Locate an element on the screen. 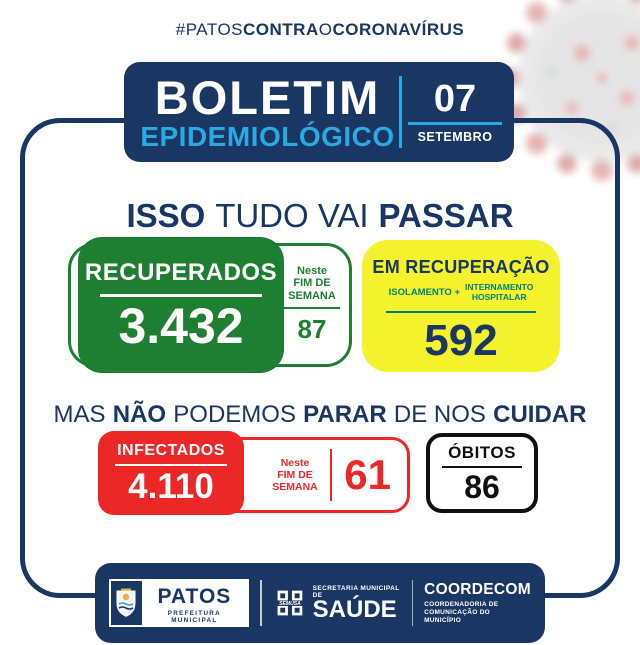  headline-word: PARAR is located at coordinates (345, 414).